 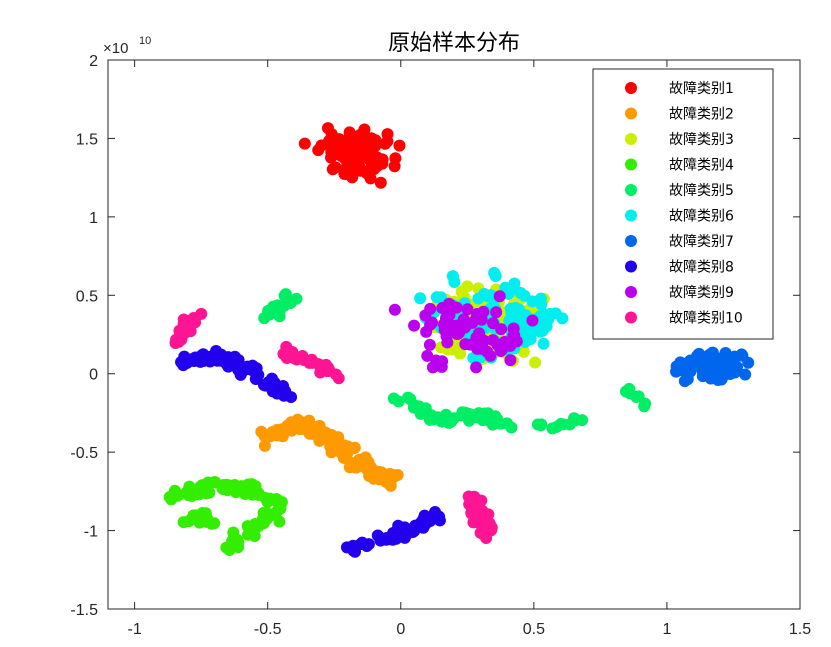 What do you see at coordinates (91, 532) in the screenshot?
I see `y-tick-label: -1` at bounding box center [91, 532].